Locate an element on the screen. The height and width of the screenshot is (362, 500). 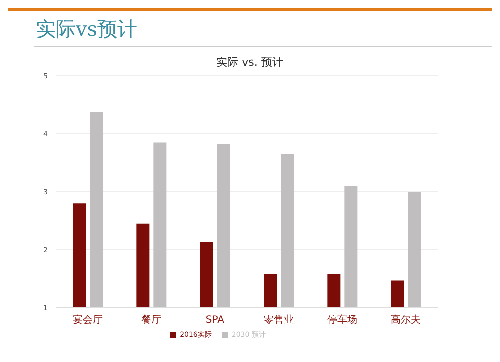
x-tick-label: 宴会厅 is located at coordinates (87, 320).